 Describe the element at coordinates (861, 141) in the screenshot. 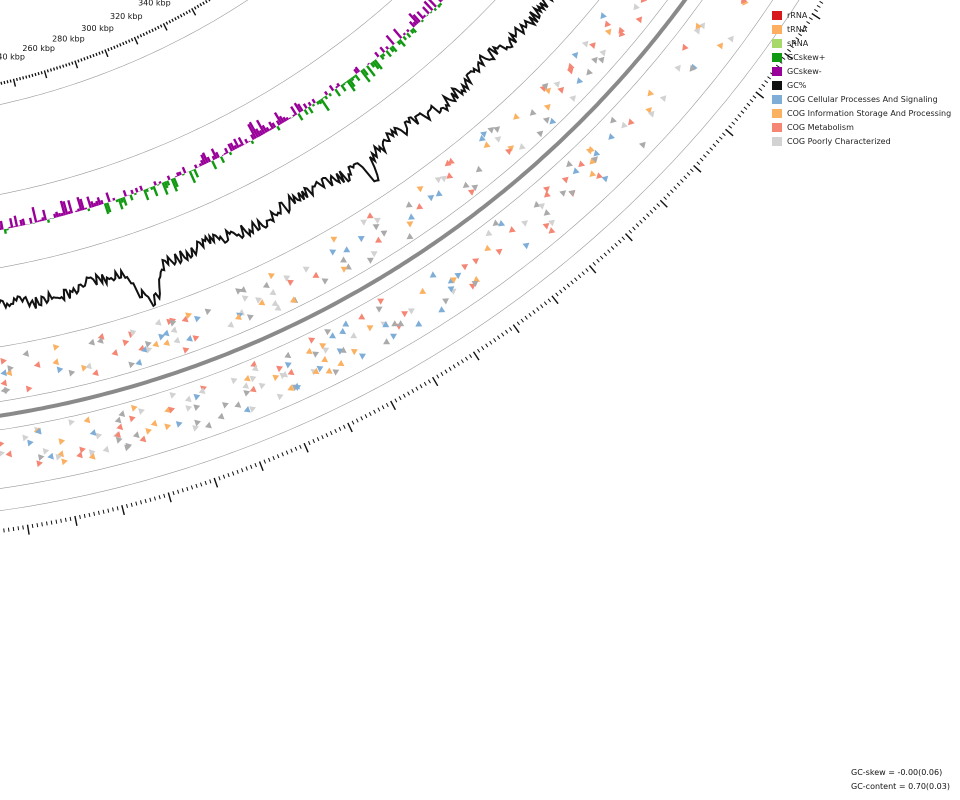

I see `legend-item-cog-poorly: COG Poorly Characterized` at that location.